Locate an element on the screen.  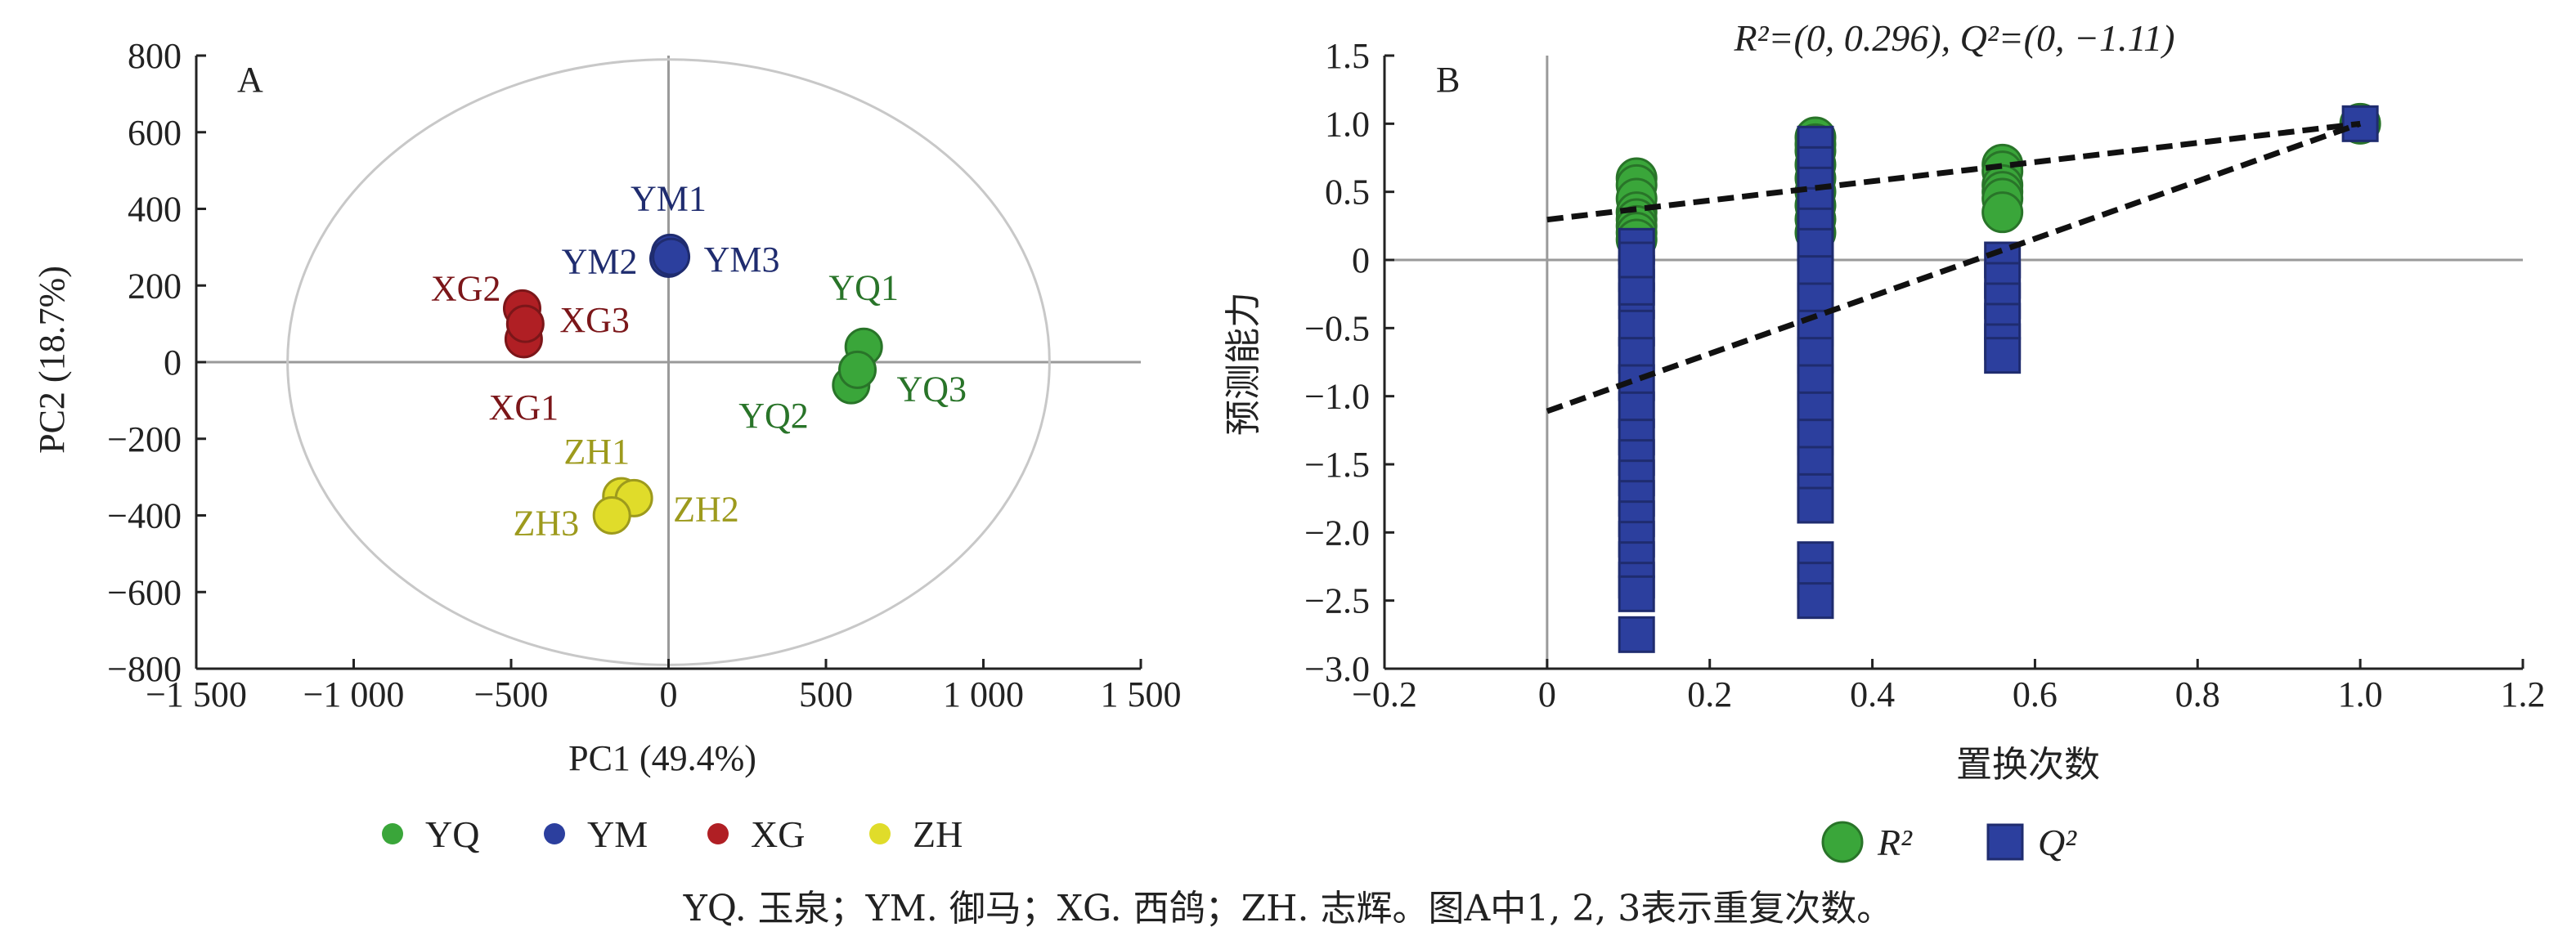
legend-label-q2: Q² is located at coordinates (2057, 842).